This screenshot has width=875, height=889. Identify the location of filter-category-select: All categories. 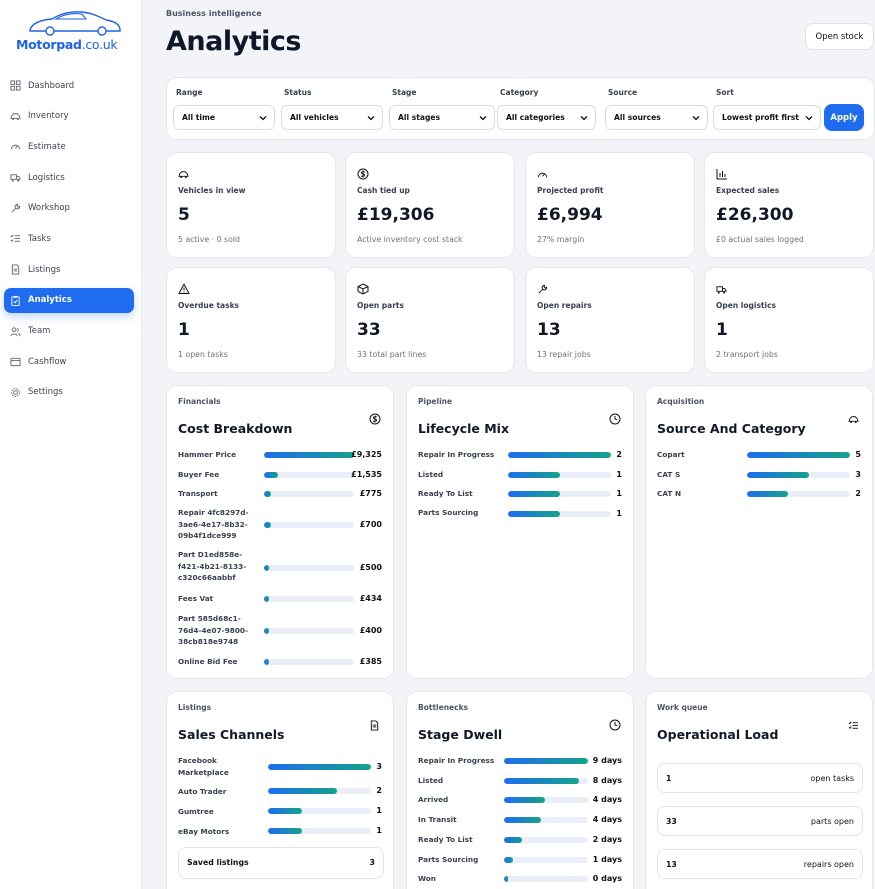
(546, 117).